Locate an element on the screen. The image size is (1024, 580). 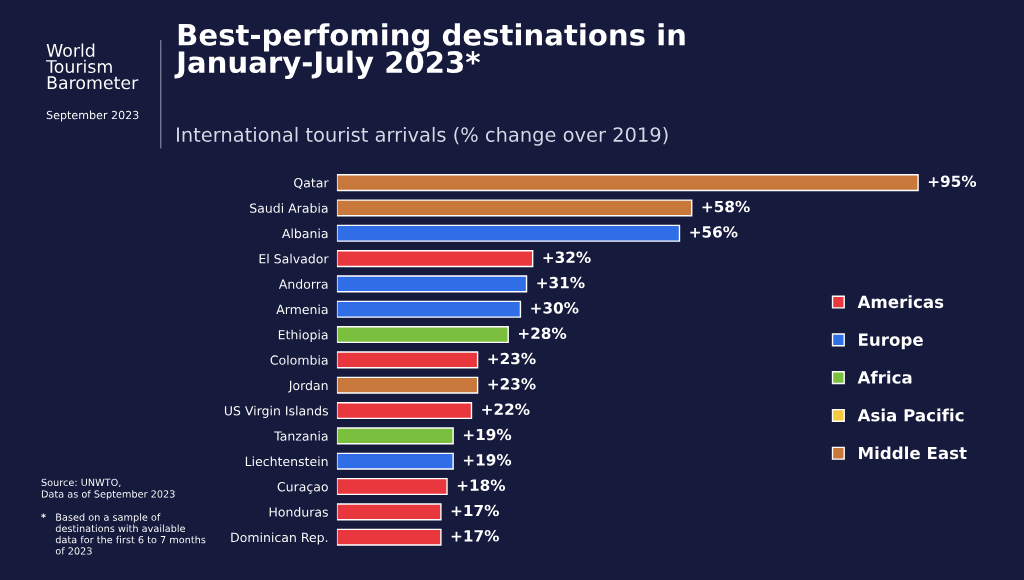
data-label: +32% is located at coordinates (567, 257).